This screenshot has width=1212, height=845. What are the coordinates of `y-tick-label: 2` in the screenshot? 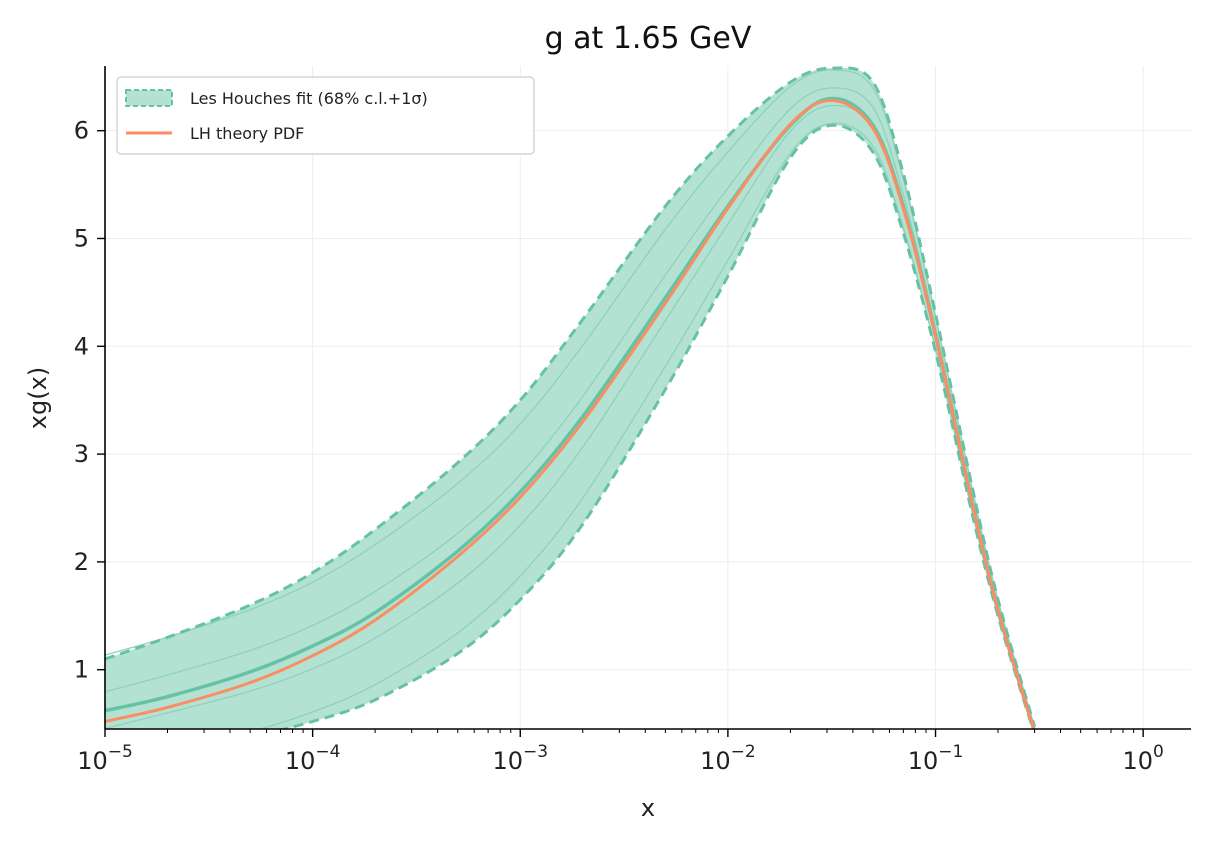 It's located at (81, 562).